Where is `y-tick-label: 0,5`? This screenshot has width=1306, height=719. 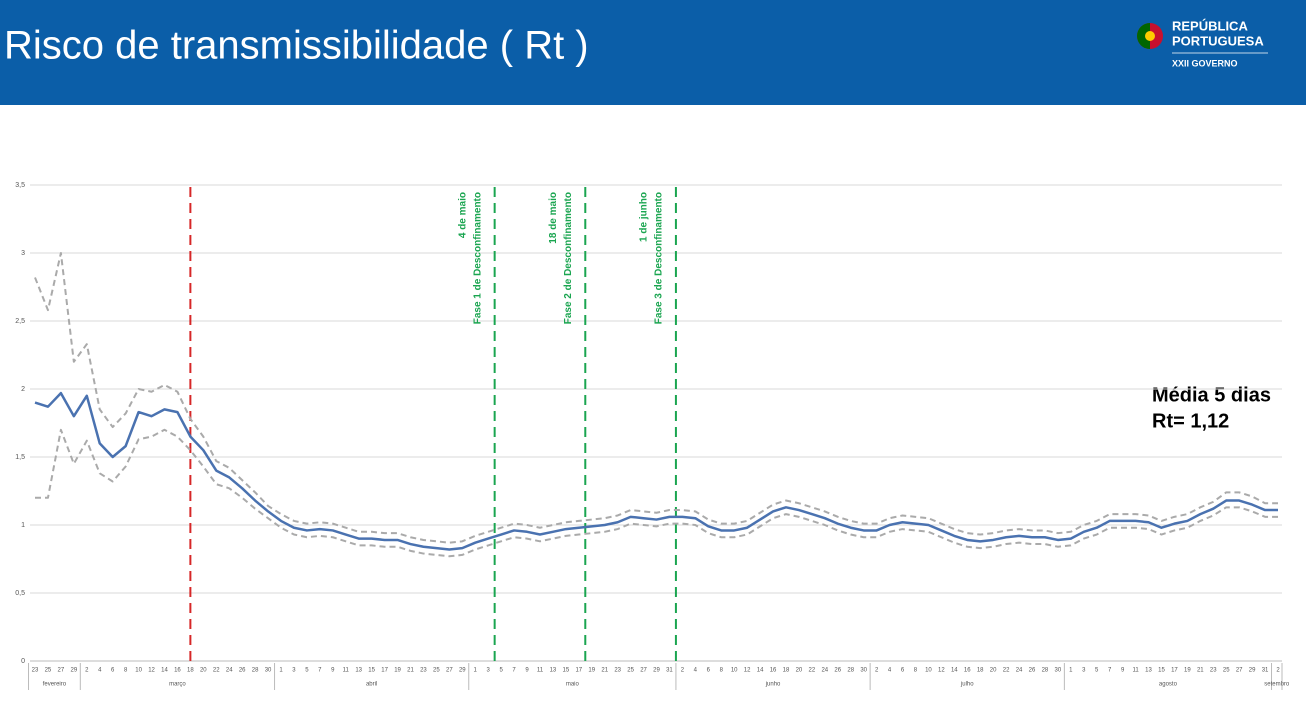
y-tick-label: 0,5 is located at coordinates (20, 593).